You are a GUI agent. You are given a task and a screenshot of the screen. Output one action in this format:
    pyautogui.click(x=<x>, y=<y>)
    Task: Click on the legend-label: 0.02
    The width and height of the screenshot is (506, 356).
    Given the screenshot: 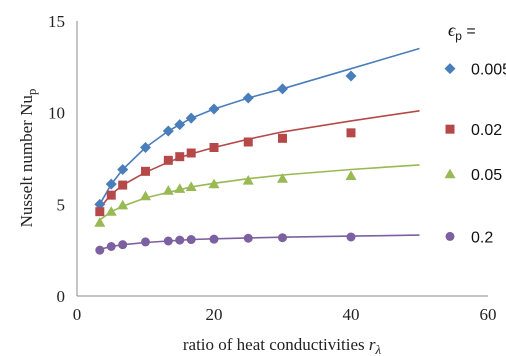 What is the action you would take?
    pyautogui.click(x=486, y=130)
    